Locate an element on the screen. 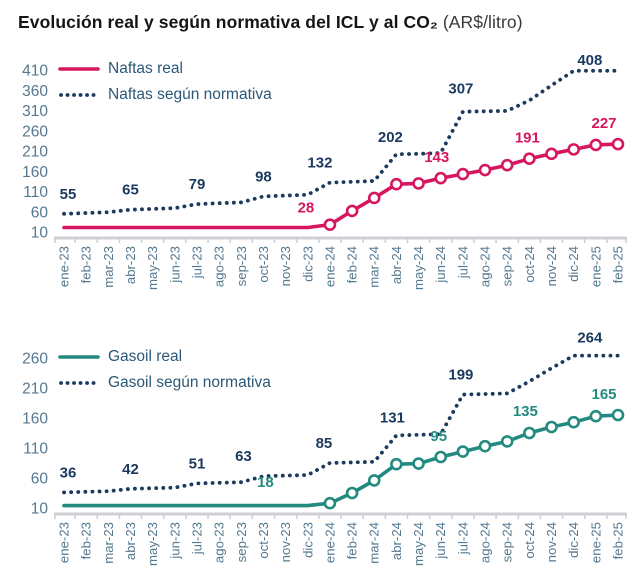 The width and height of the screenshot is (640, 584). data-label: 131 is located at coordinates (392, 417).